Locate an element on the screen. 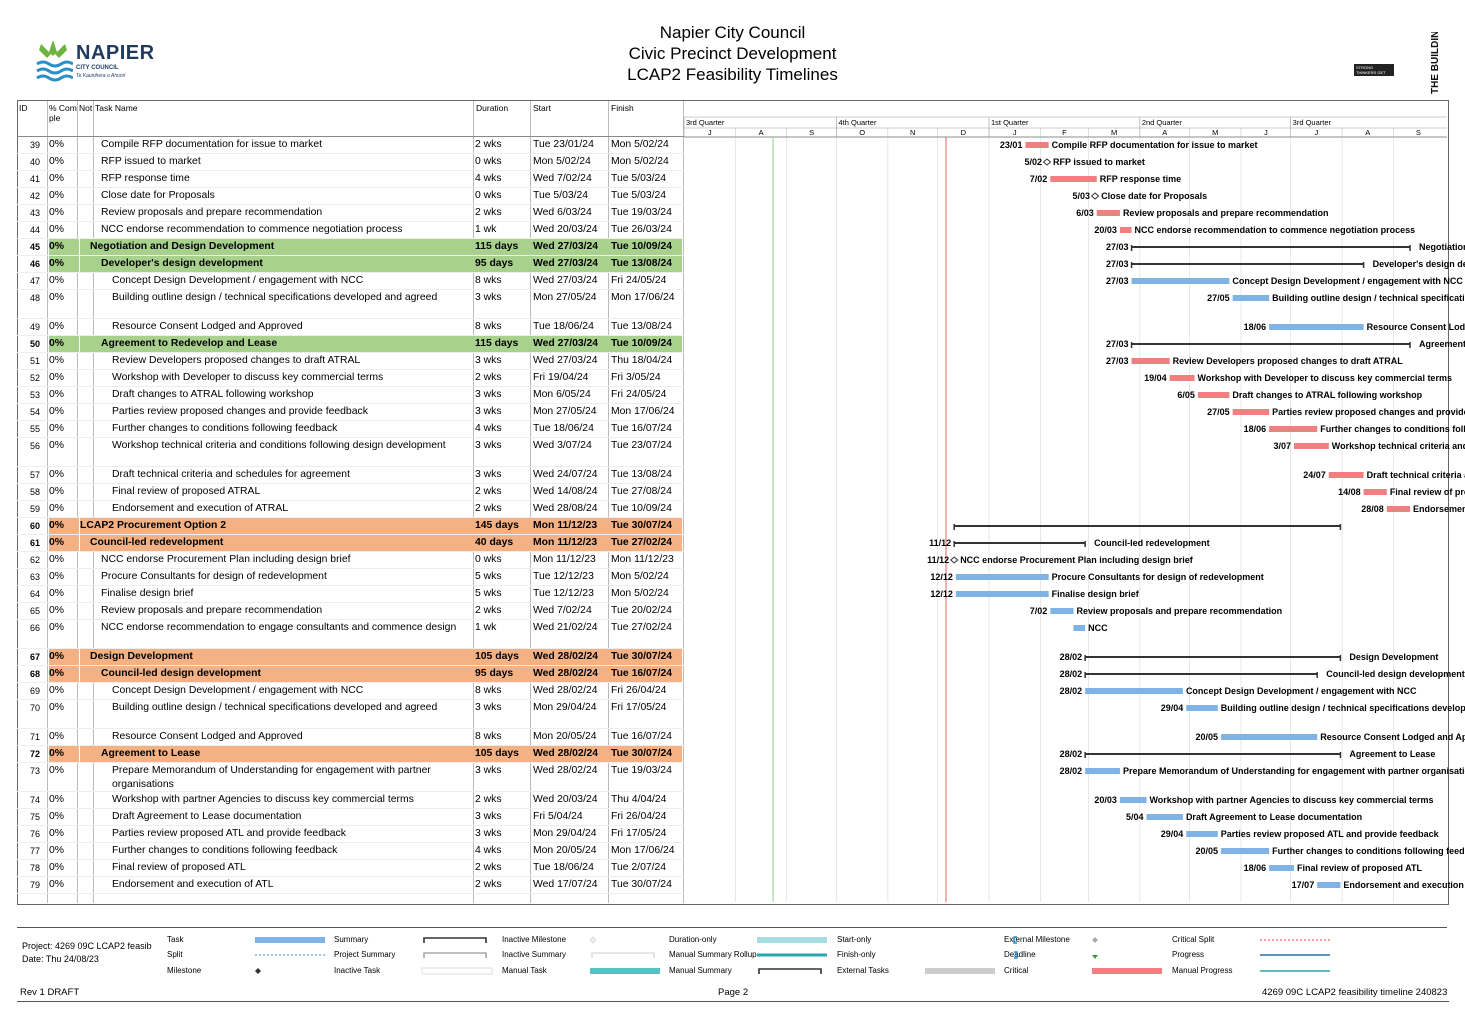 Image resolution: width=1465 pixels, height=1019 pixels. task-finish: Fri 24/05/24 is located at coordinates (639, 280).